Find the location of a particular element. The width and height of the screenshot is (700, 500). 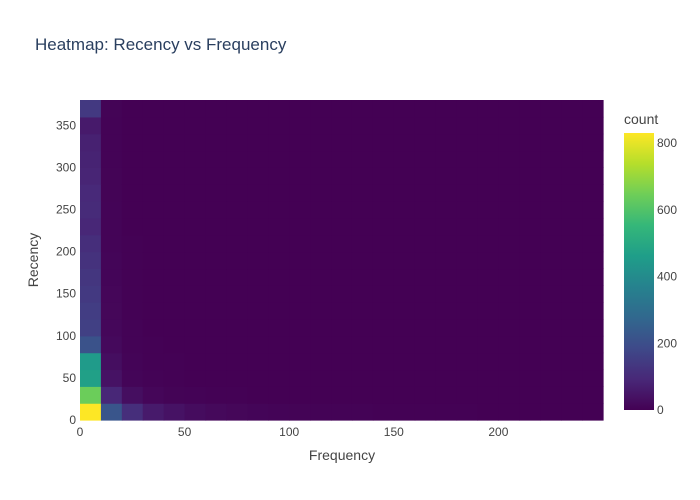

x-axis-ticks: 0 50 100 150 200 is located at coordinates (293, 432).